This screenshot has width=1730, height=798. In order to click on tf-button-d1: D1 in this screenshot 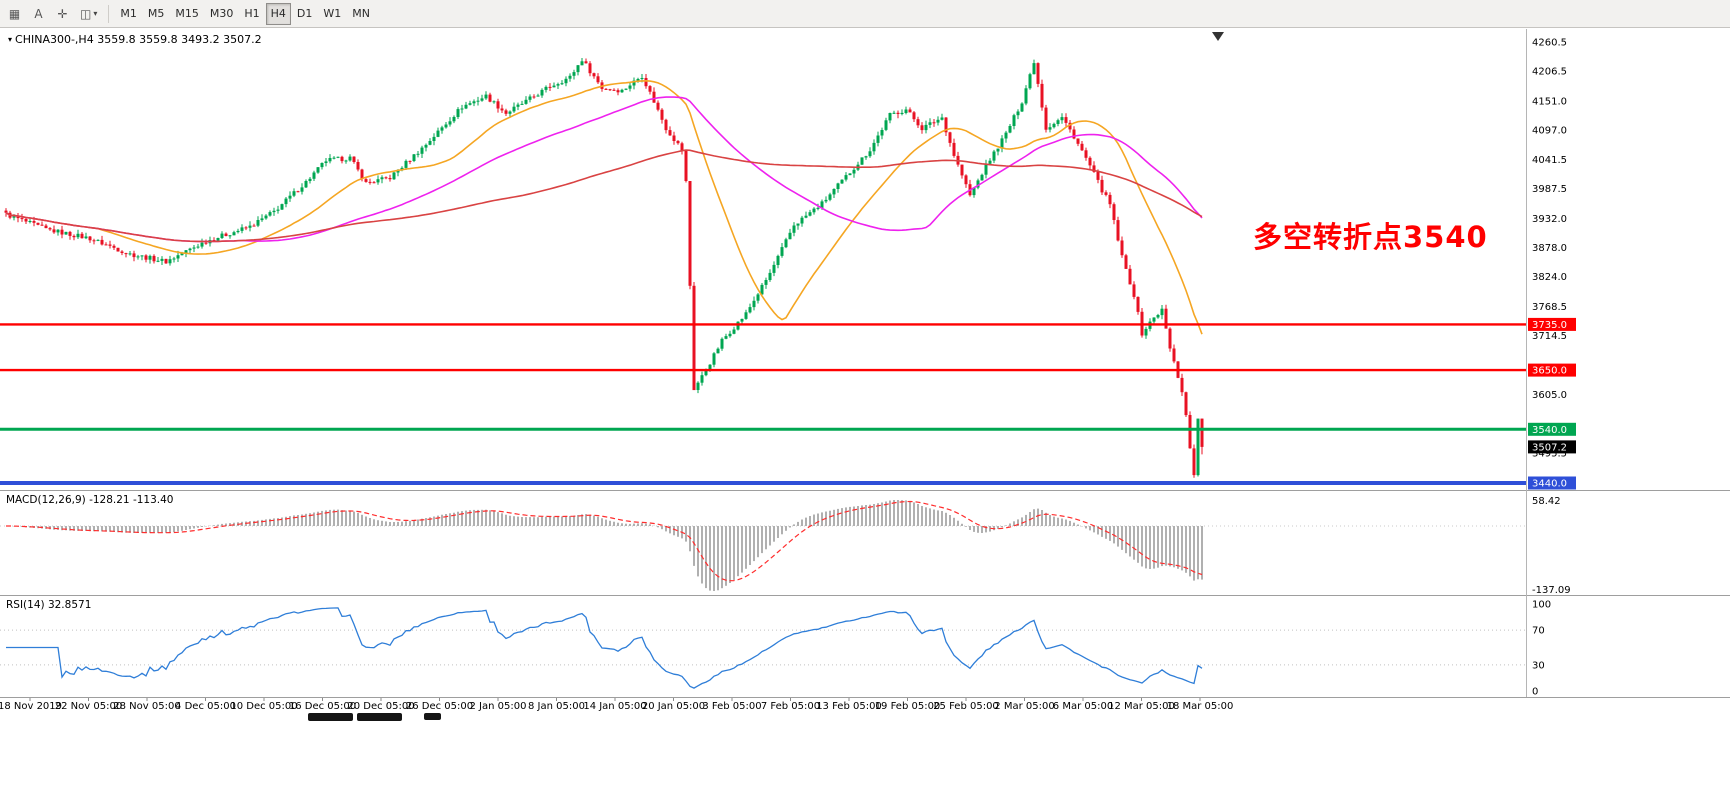, I will do `click(304, 14)`.